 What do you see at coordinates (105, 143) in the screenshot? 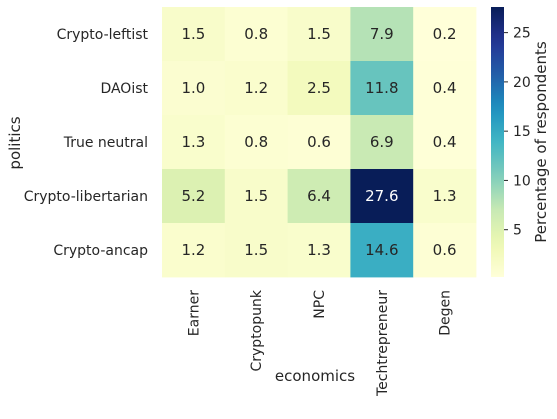
I see `y-tick-label: True neutral` at bounding box center [105, 143].